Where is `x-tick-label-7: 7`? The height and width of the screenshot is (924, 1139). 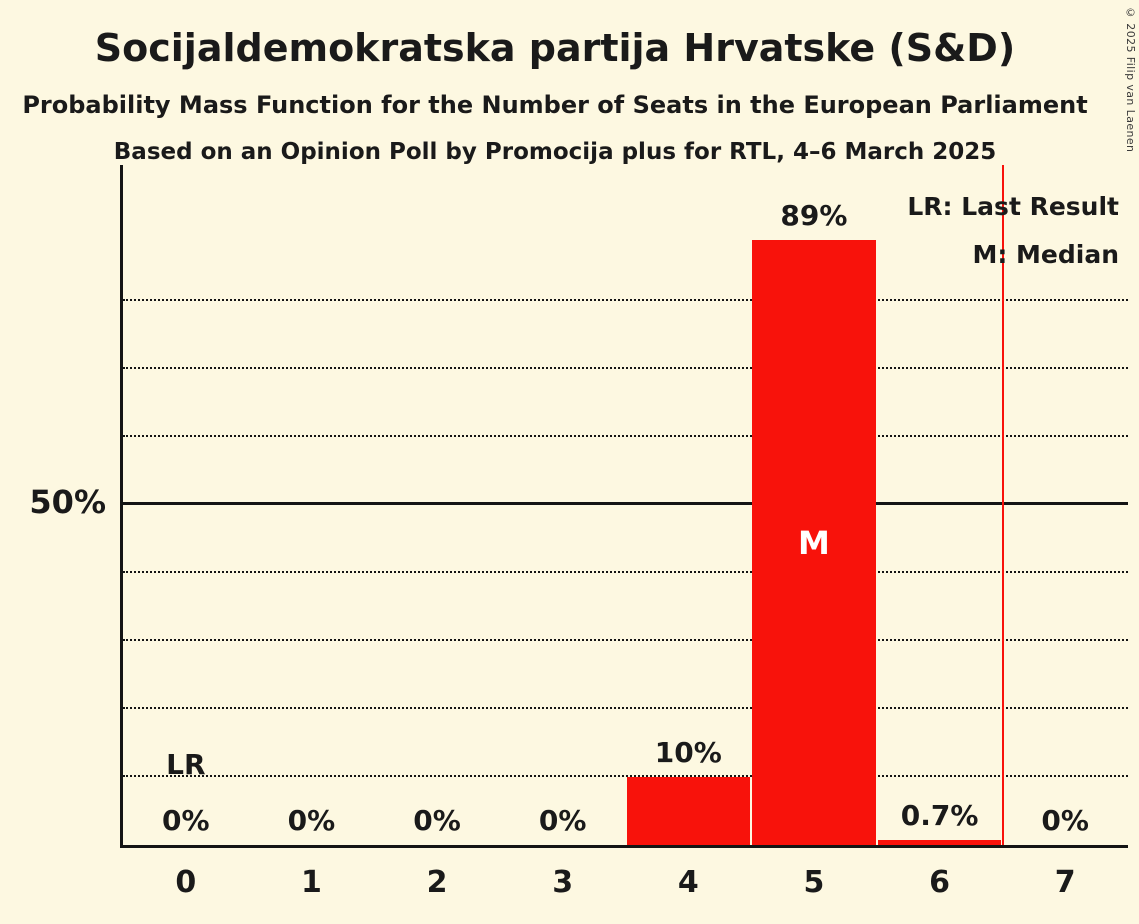 x-tick-label-7: 7 is located at coordinates (1065, 882).